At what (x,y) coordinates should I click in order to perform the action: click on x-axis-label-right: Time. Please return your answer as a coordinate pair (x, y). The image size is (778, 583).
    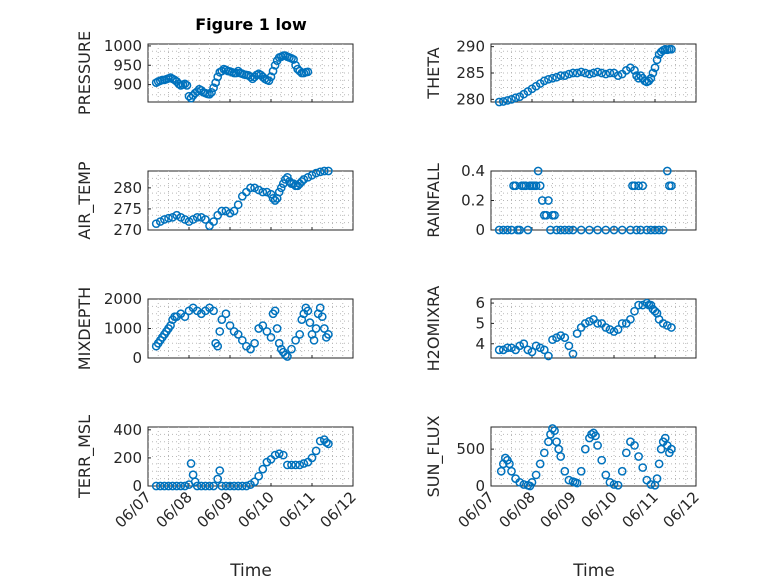
    Looking at the image, I should click on (593, 571).